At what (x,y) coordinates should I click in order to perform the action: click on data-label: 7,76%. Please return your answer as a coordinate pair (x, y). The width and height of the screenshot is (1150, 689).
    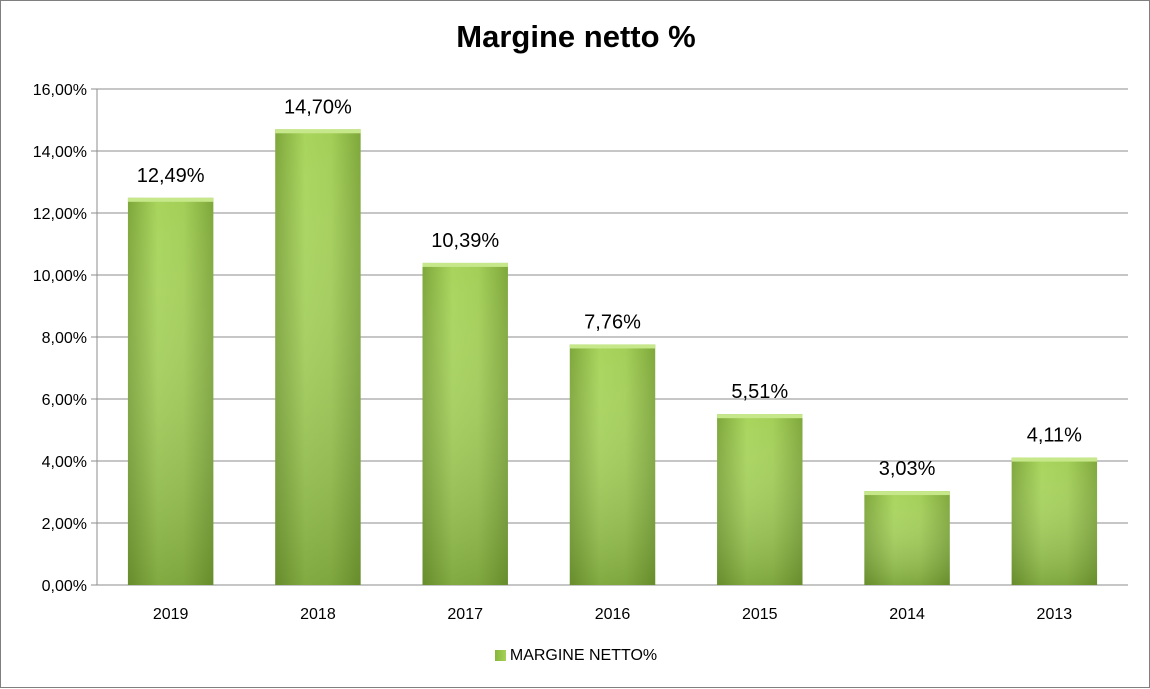
    Looking at the image, I should click on (612, 322).